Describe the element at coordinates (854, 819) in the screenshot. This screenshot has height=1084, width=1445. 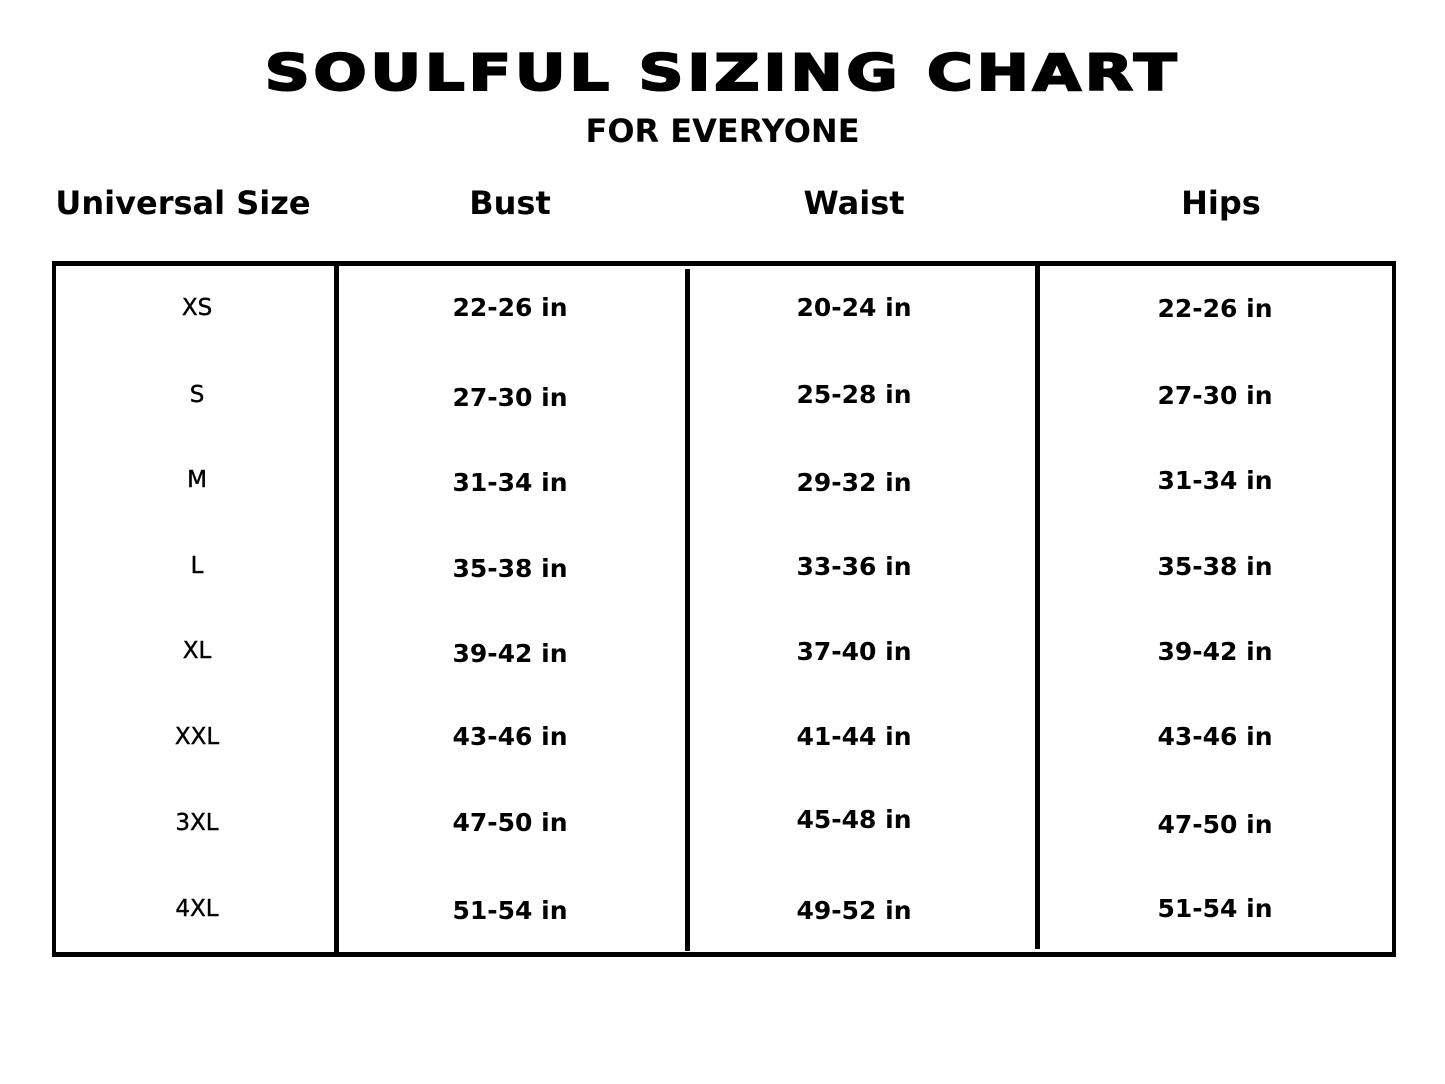
I see `cell-waist: 45-48 in` at that location.